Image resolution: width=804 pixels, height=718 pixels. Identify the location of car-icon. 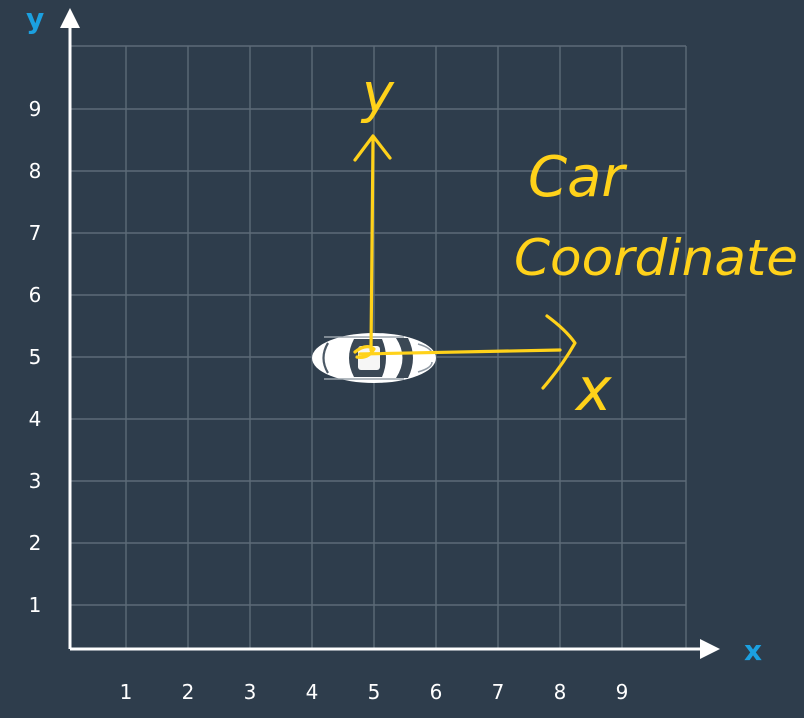
(374, 358).